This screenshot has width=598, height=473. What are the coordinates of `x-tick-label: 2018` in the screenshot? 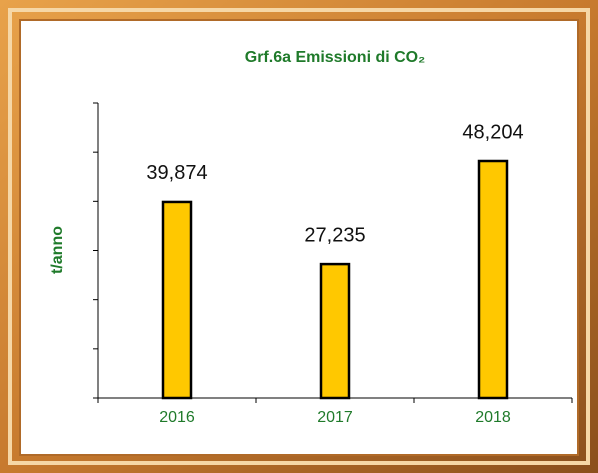 It's located at (493, 417).